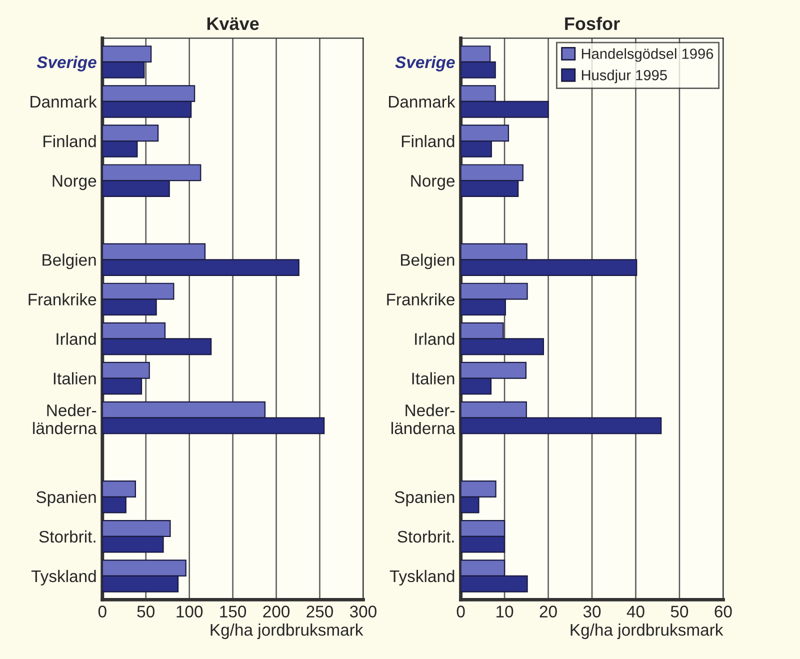 The image size is (800, 659). Describe the element at coordinates (723, 612) in the screenshot. I see `x-tick-label: 60` at that location.